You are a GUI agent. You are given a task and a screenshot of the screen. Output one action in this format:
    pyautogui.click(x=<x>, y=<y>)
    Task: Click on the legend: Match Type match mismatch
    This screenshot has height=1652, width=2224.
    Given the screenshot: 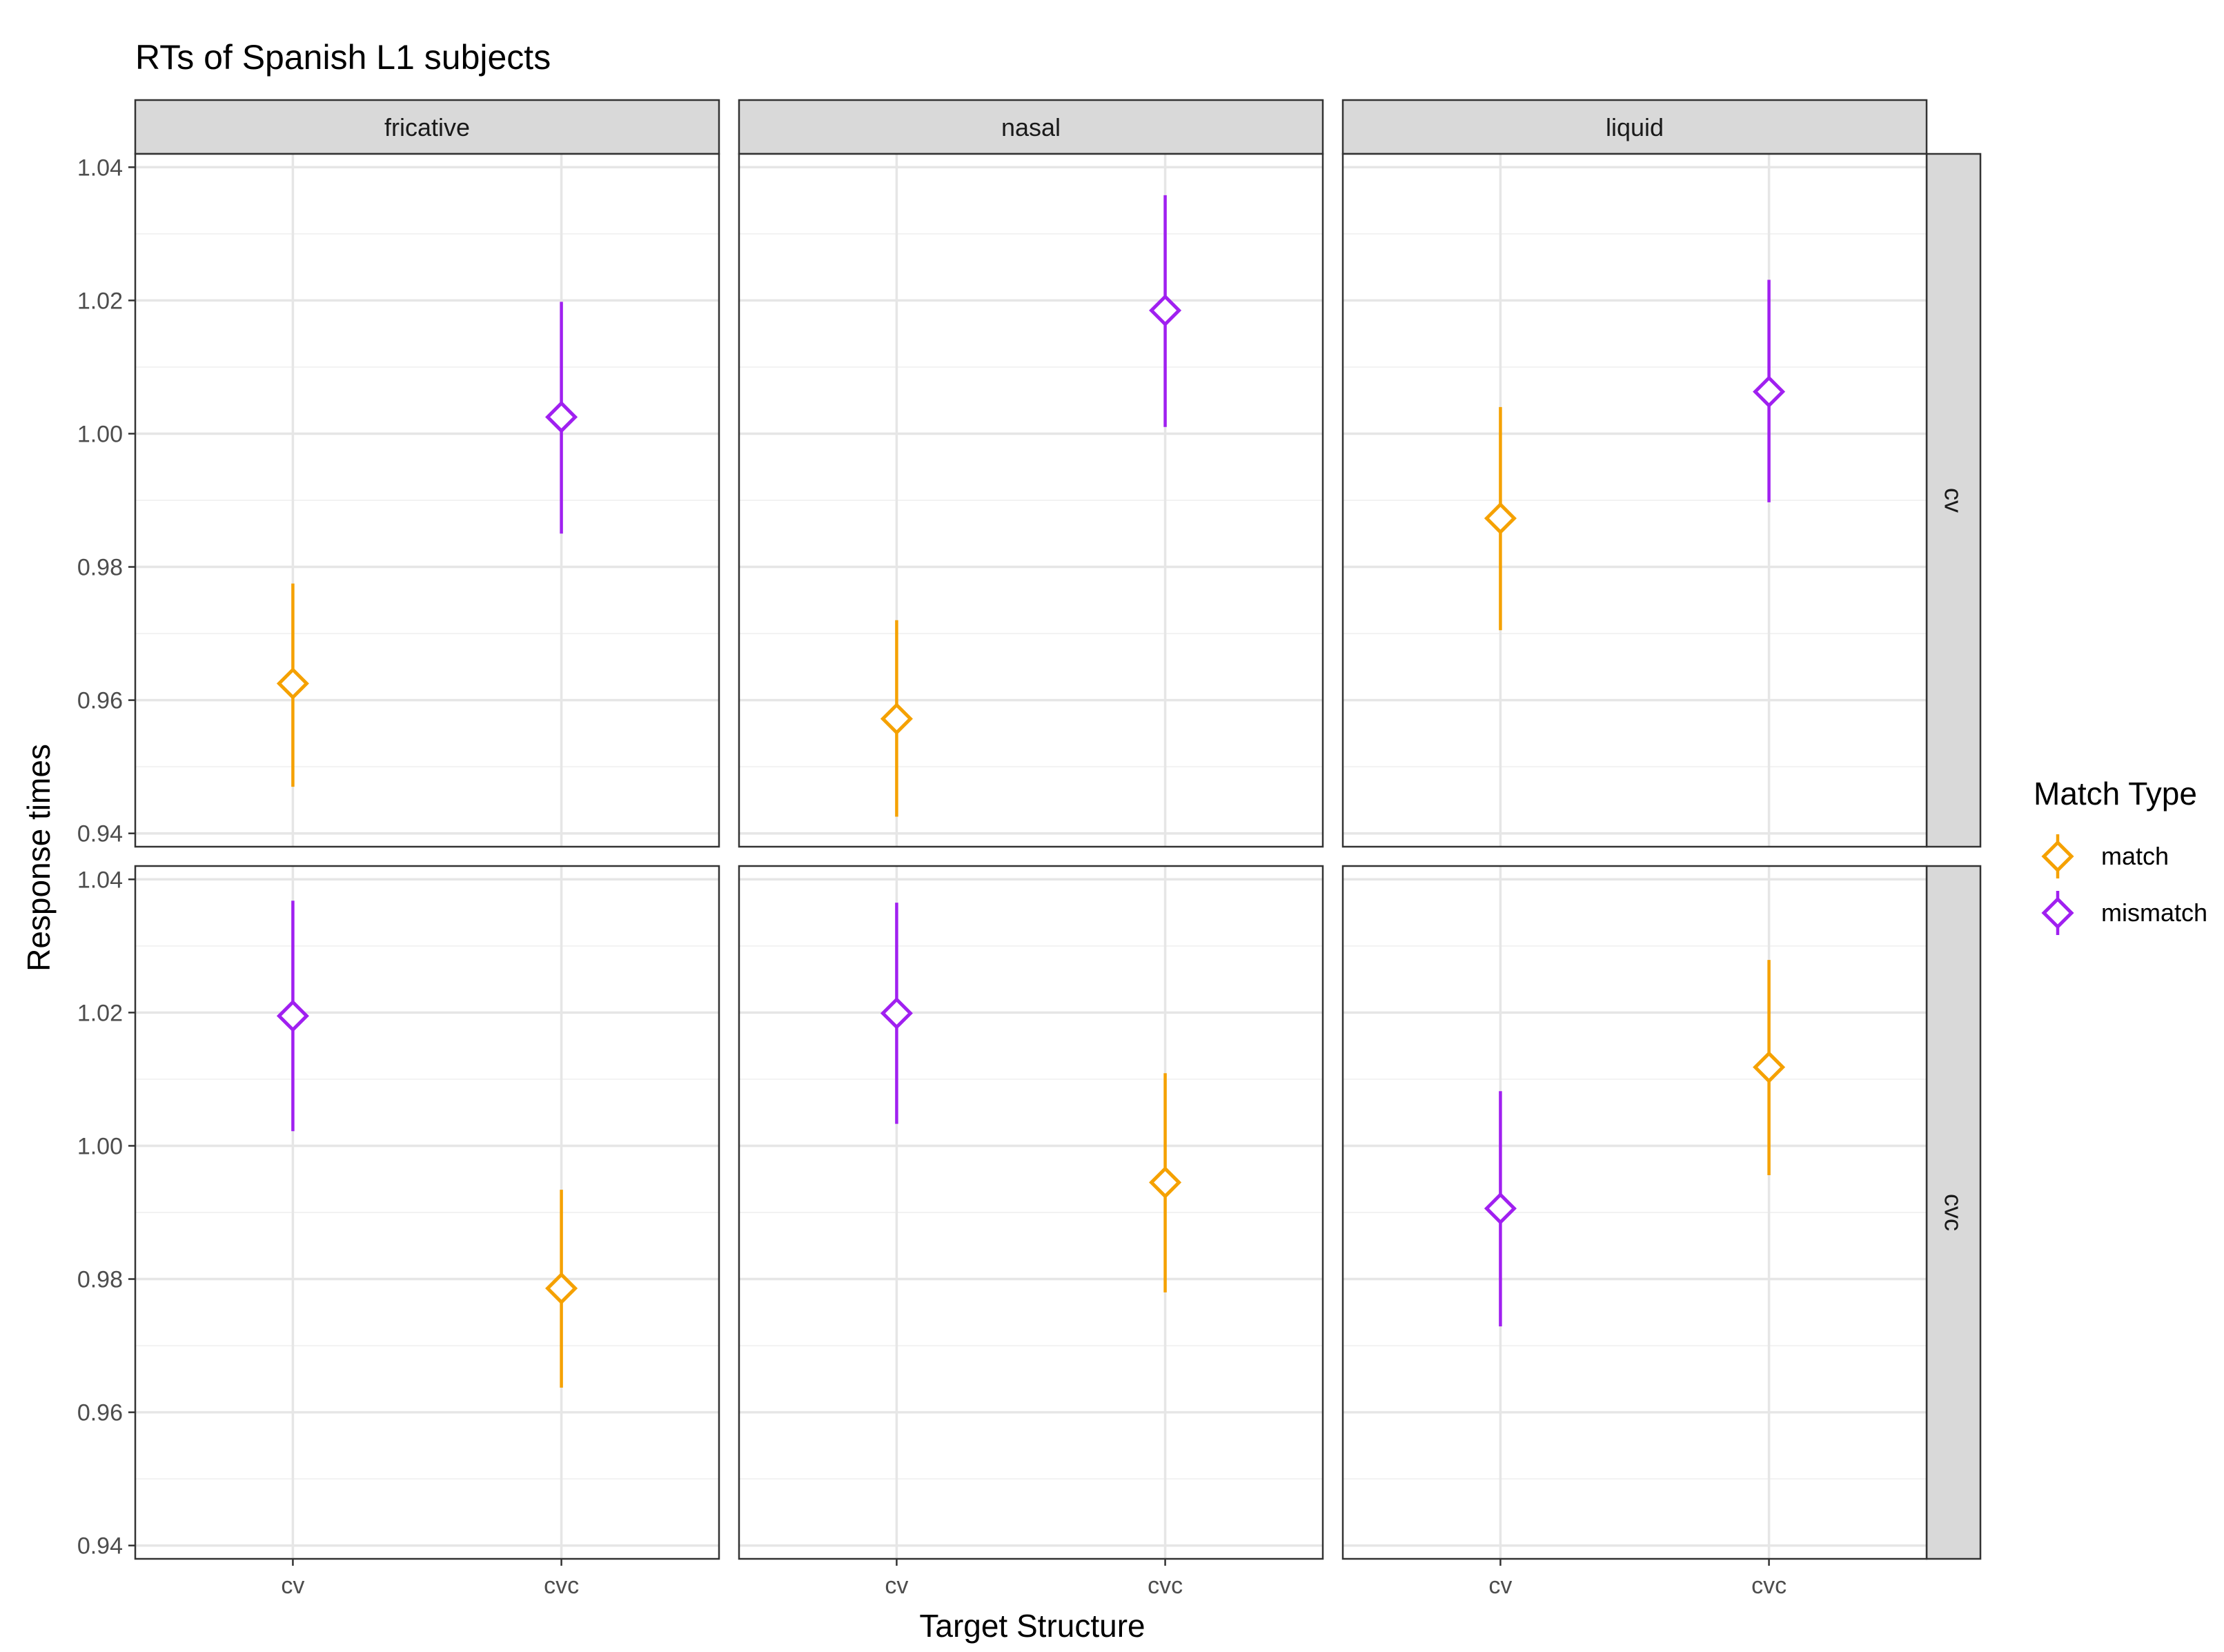 What is the action you would take?
    pyautogui.click(x=2120, y=855)
    